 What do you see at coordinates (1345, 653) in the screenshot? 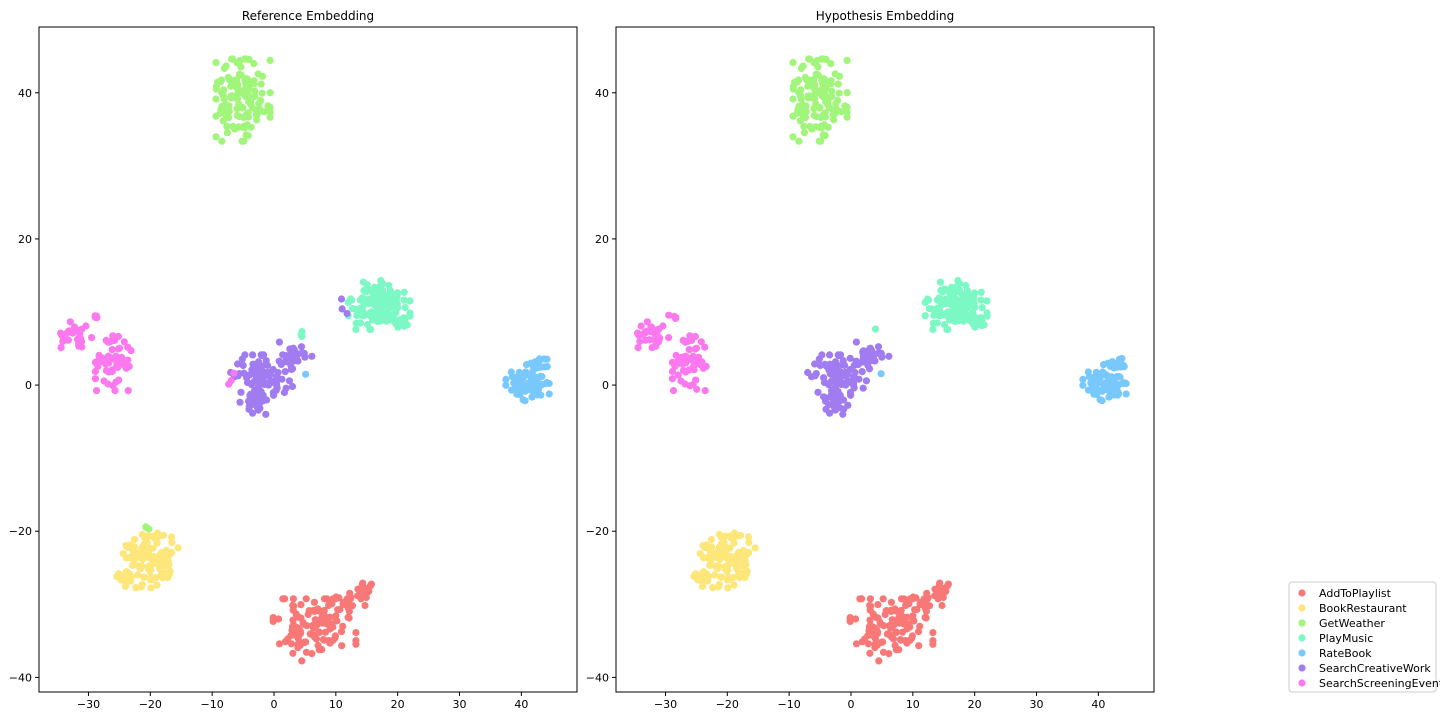
I see `legend-label: RateBook` at bounding box center [1345, 653].